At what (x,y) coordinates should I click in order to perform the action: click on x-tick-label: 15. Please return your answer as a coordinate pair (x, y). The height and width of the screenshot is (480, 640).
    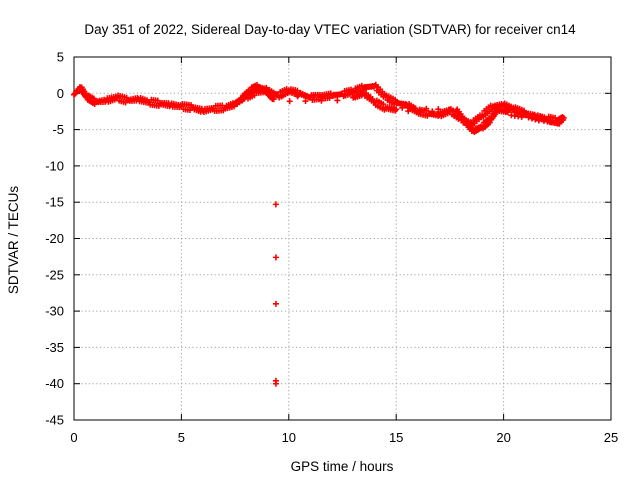
    Looking at the image, I should click on (396, 437).